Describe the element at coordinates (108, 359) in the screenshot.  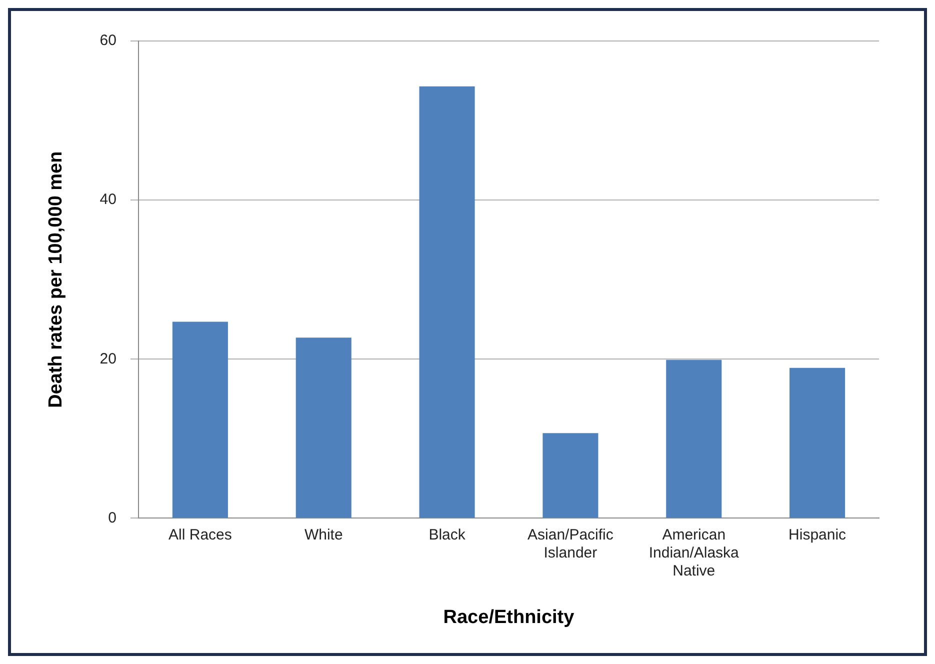
I see `y-tick-label: 20` at that location.